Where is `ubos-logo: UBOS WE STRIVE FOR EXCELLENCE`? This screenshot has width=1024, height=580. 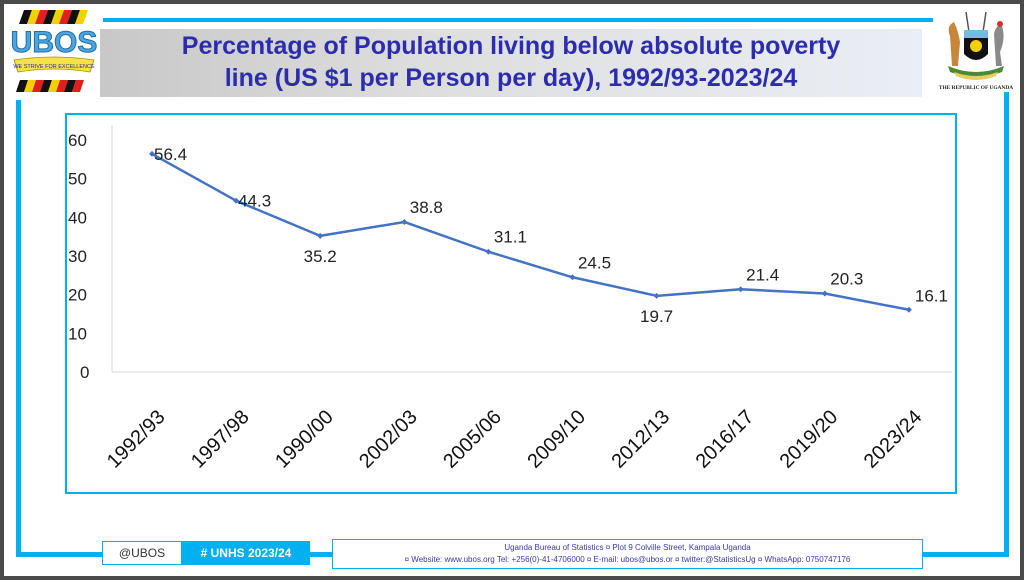 ubos-logo: UBOS WE STRIVE FOR EXCELLENCE is located at coordinates (54, 52).